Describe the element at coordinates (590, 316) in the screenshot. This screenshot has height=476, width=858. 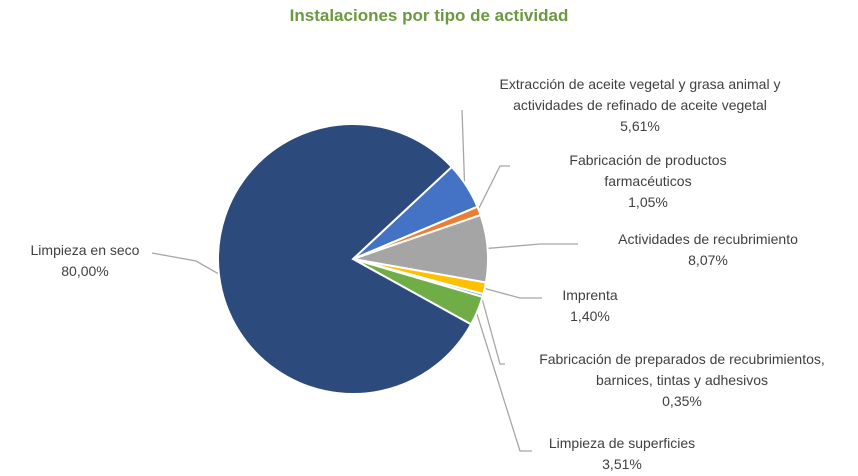
I see `label-value-imprenta: 1,40%` at that location.